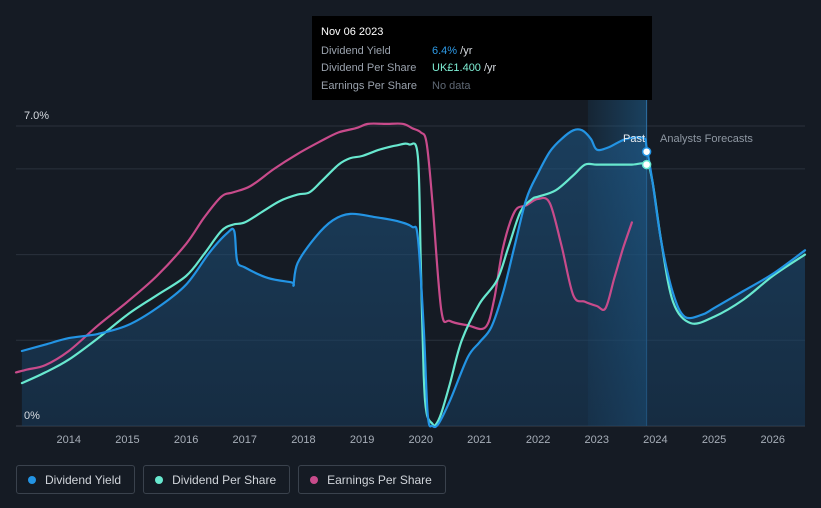  I want to click on tooltip-value: UK£1.400, so click(456, 68).